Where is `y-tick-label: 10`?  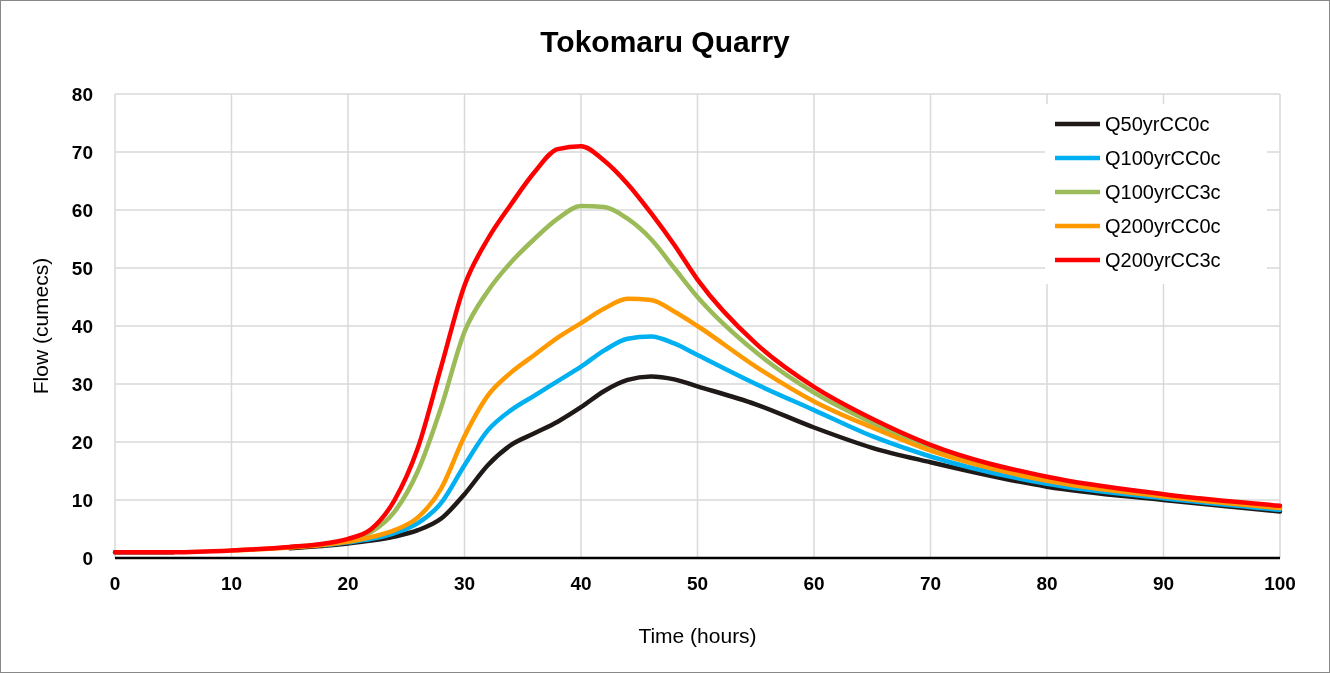 y-tick-label: 10 is located at coordinates (82, 500).